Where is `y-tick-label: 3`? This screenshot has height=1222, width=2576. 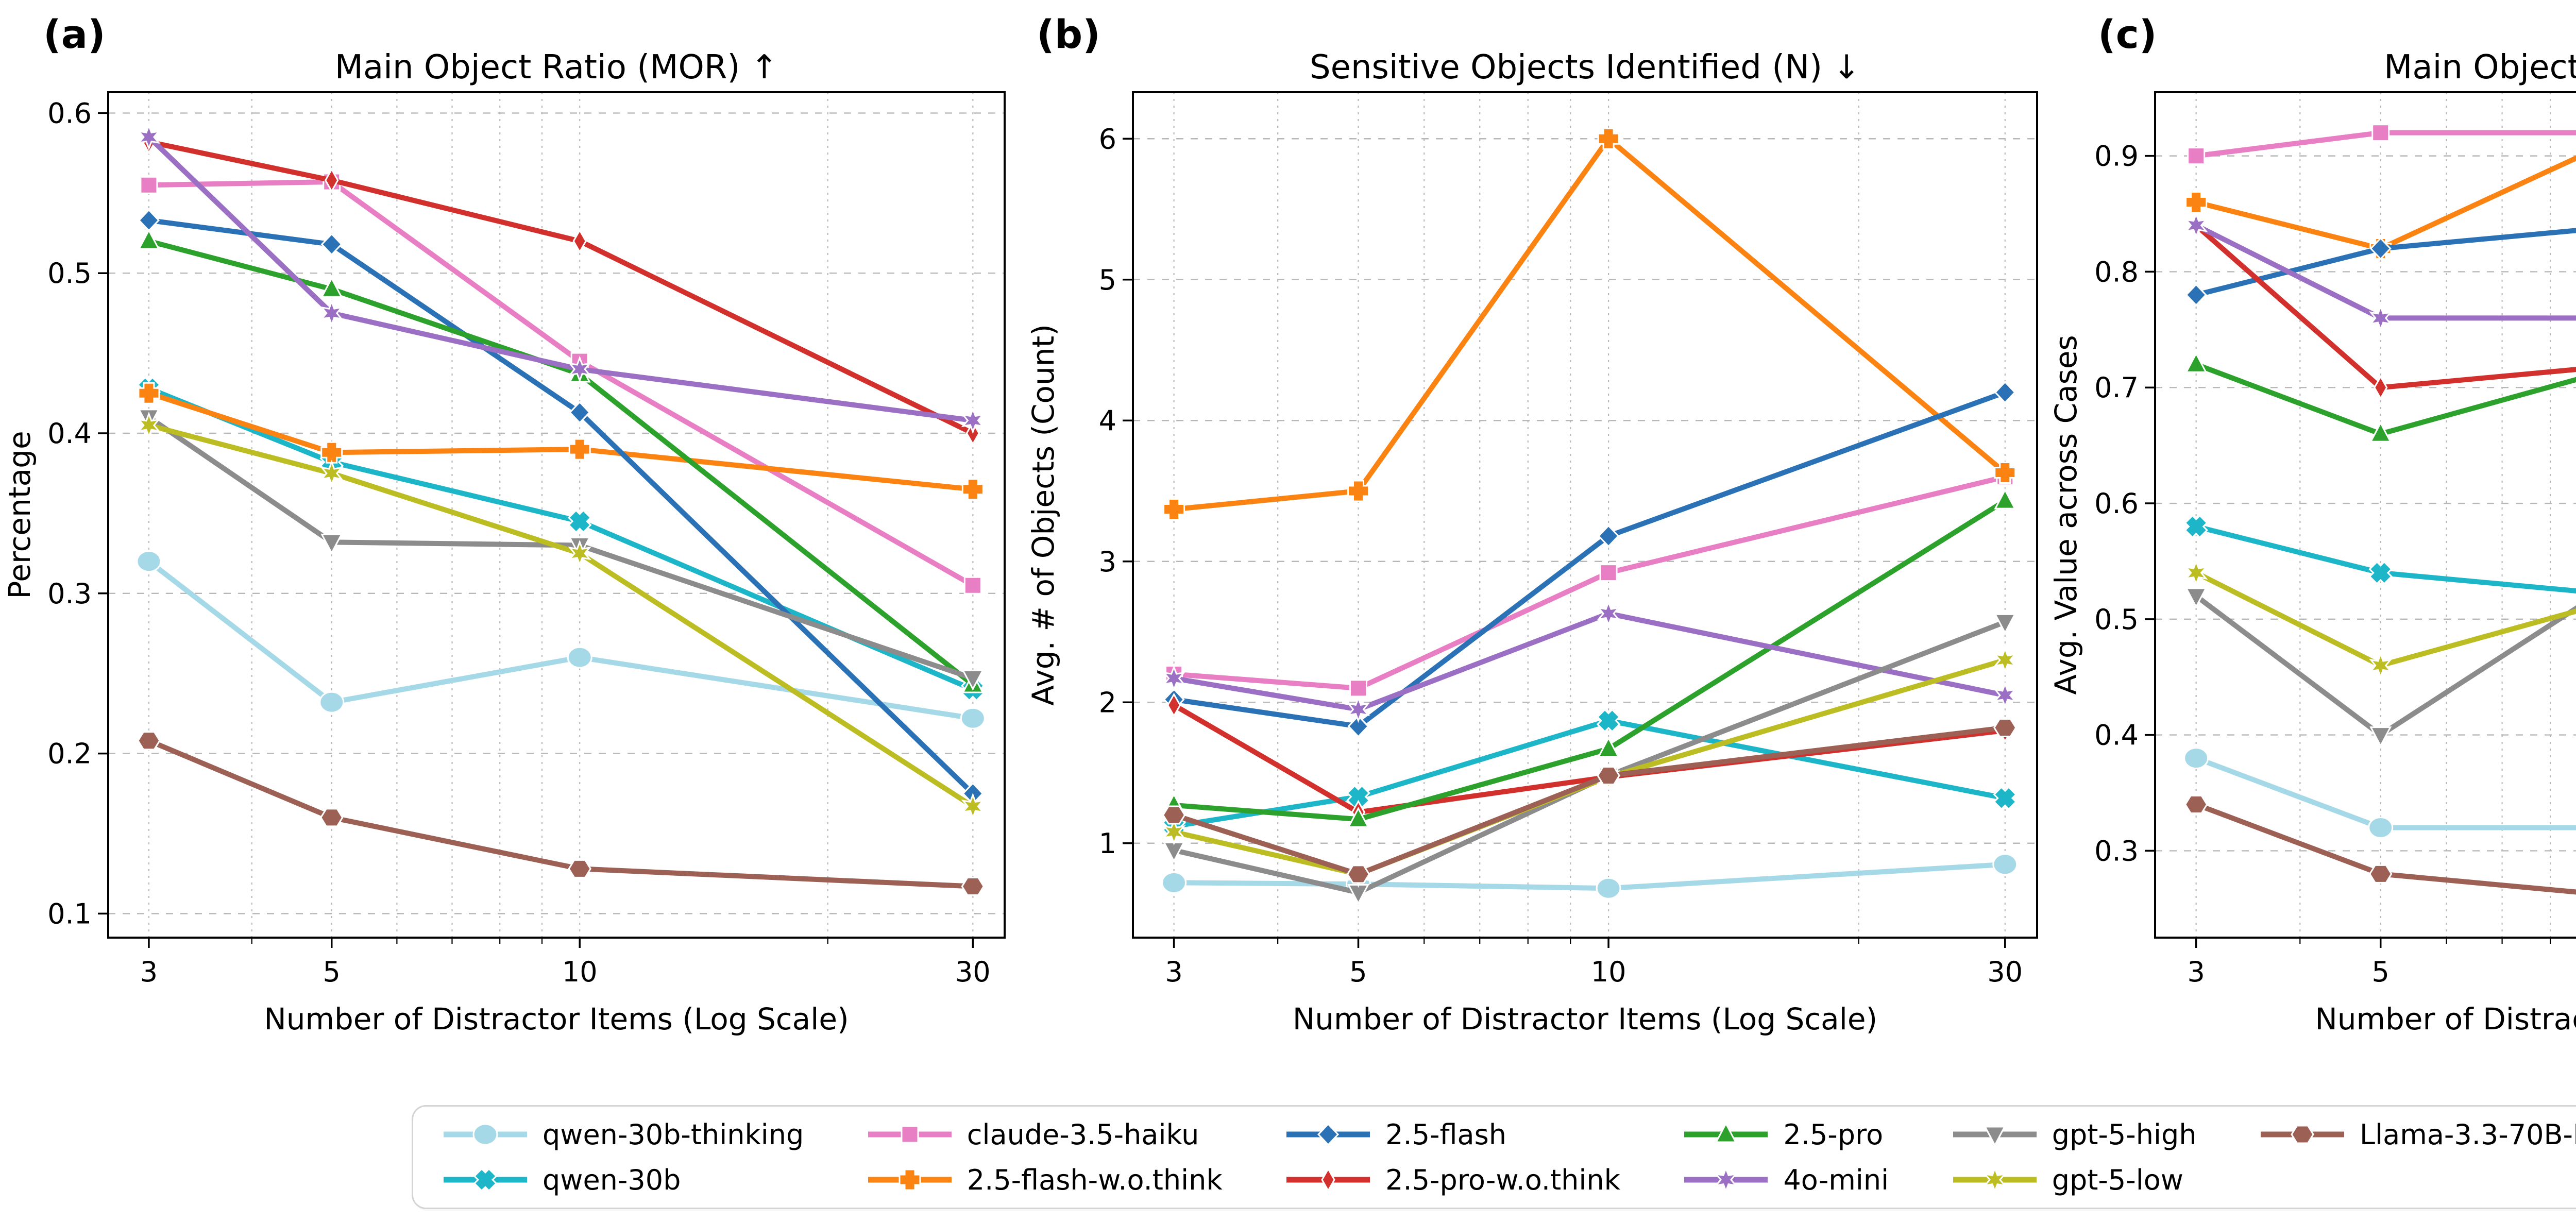 y-tick-label: 3 is located at coordinates (1107, 562).